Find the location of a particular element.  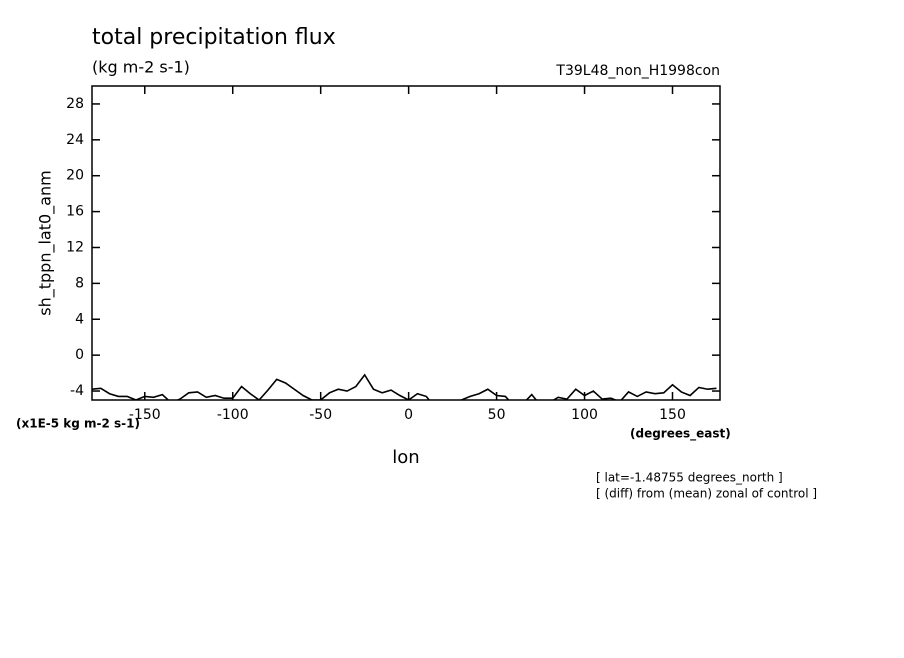

y-tick-label: 0 is located at coordinates (79, 355).